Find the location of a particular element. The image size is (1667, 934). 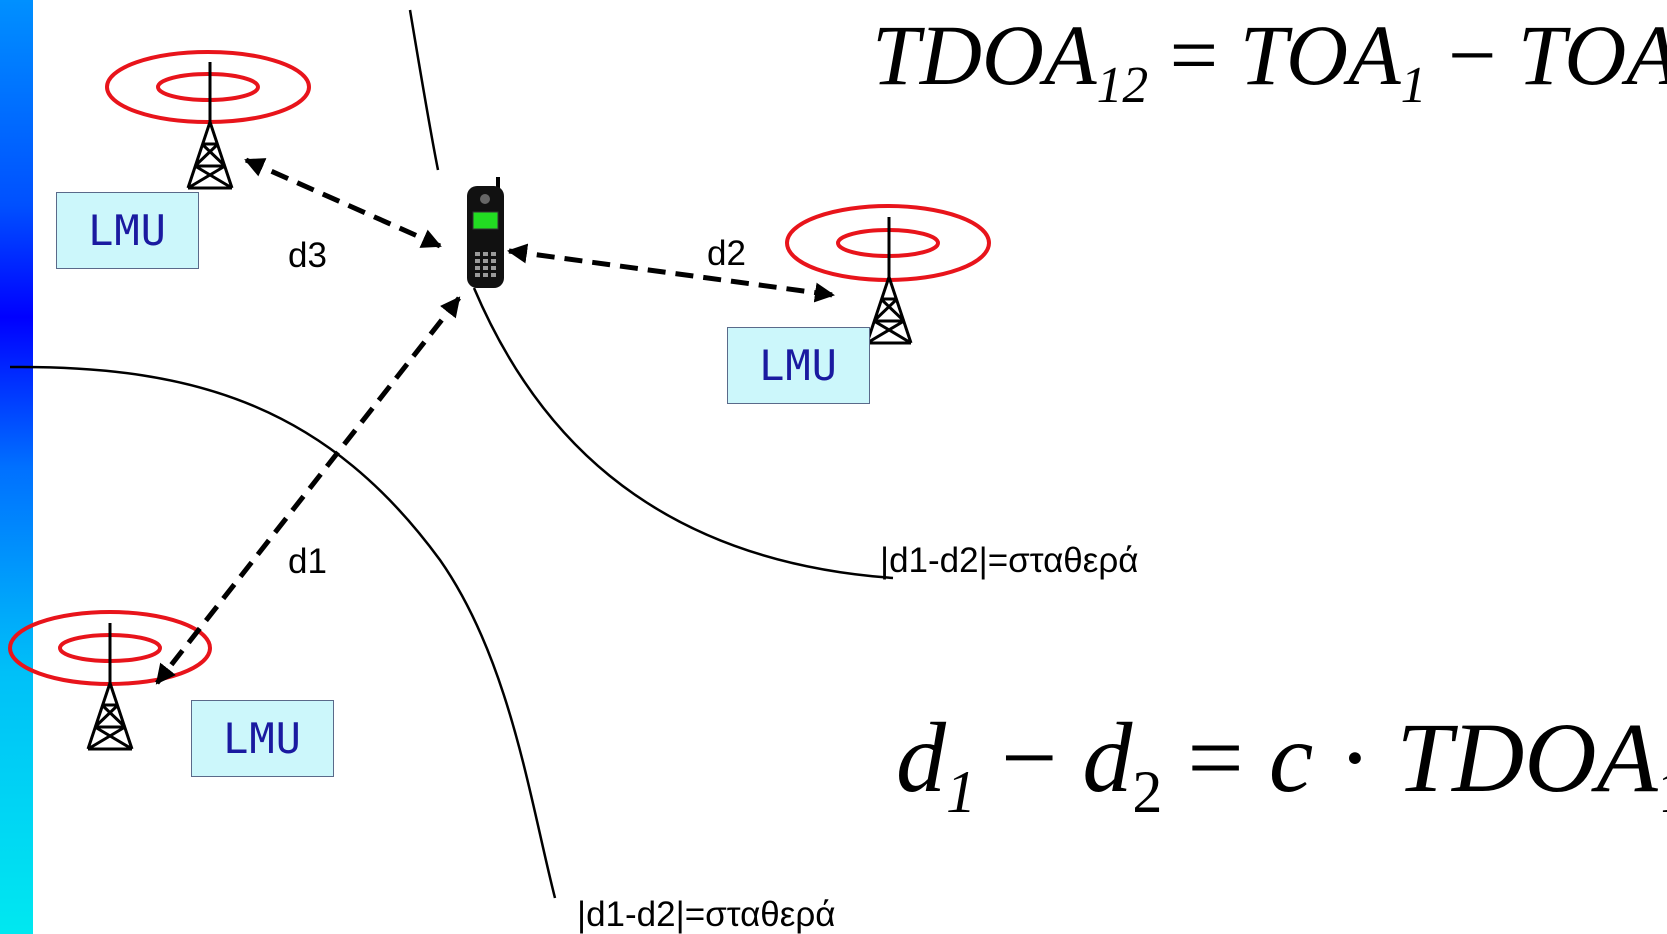

formula-c-term: c is located at coordinates (1291, 757).